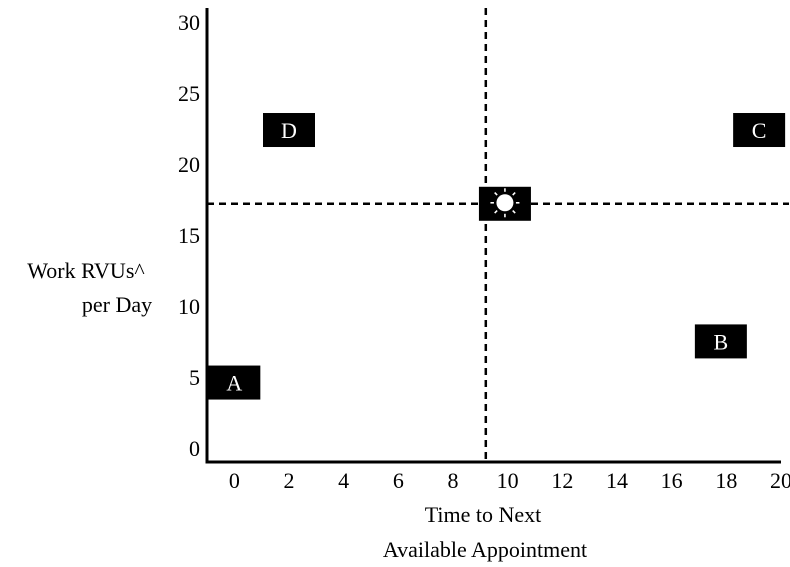 The height and width of the screenshot is (567, 790). Describe the element at coordinates (453, 480) in the screenshot. I see `x-tick-label: 8` at that location.